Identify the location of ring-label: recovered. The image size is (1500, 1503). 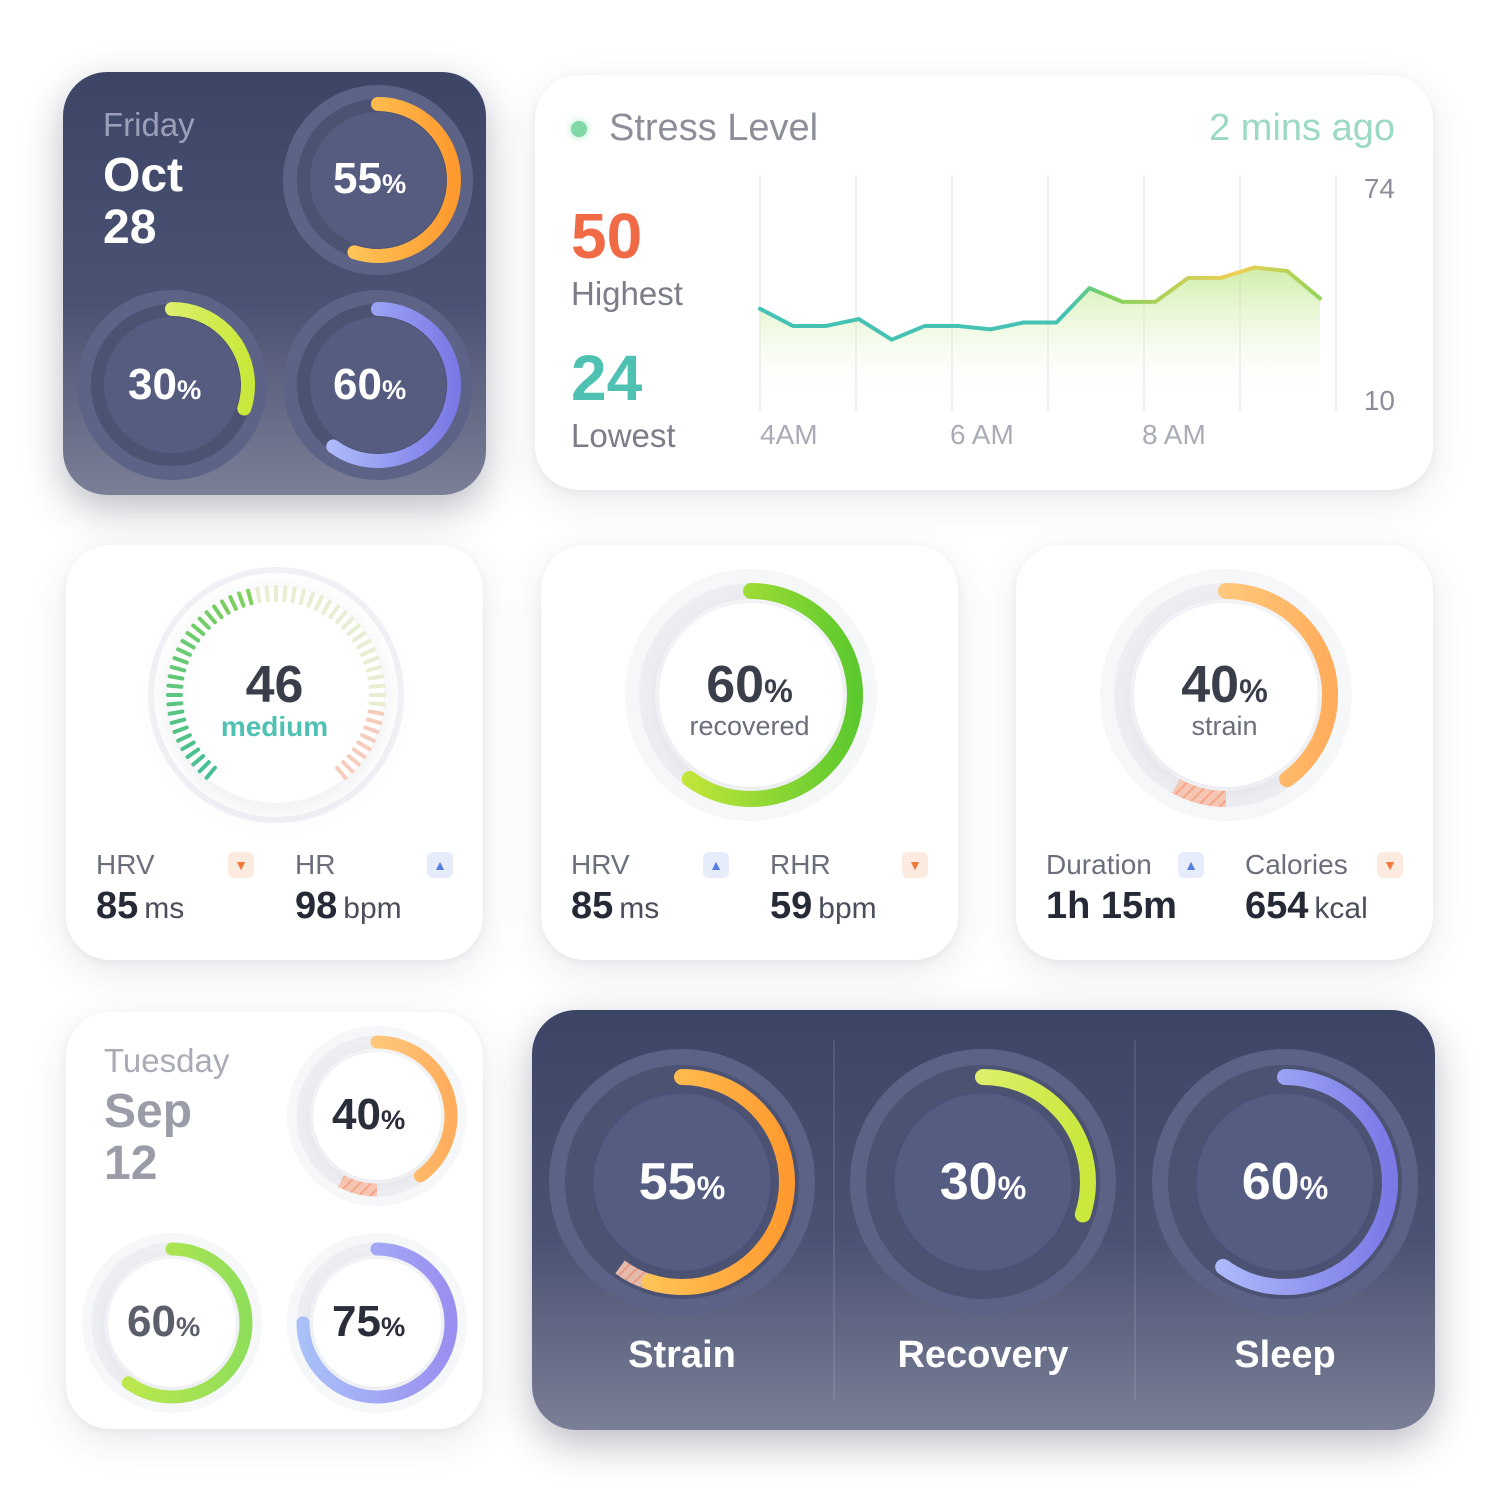
(749, 726).